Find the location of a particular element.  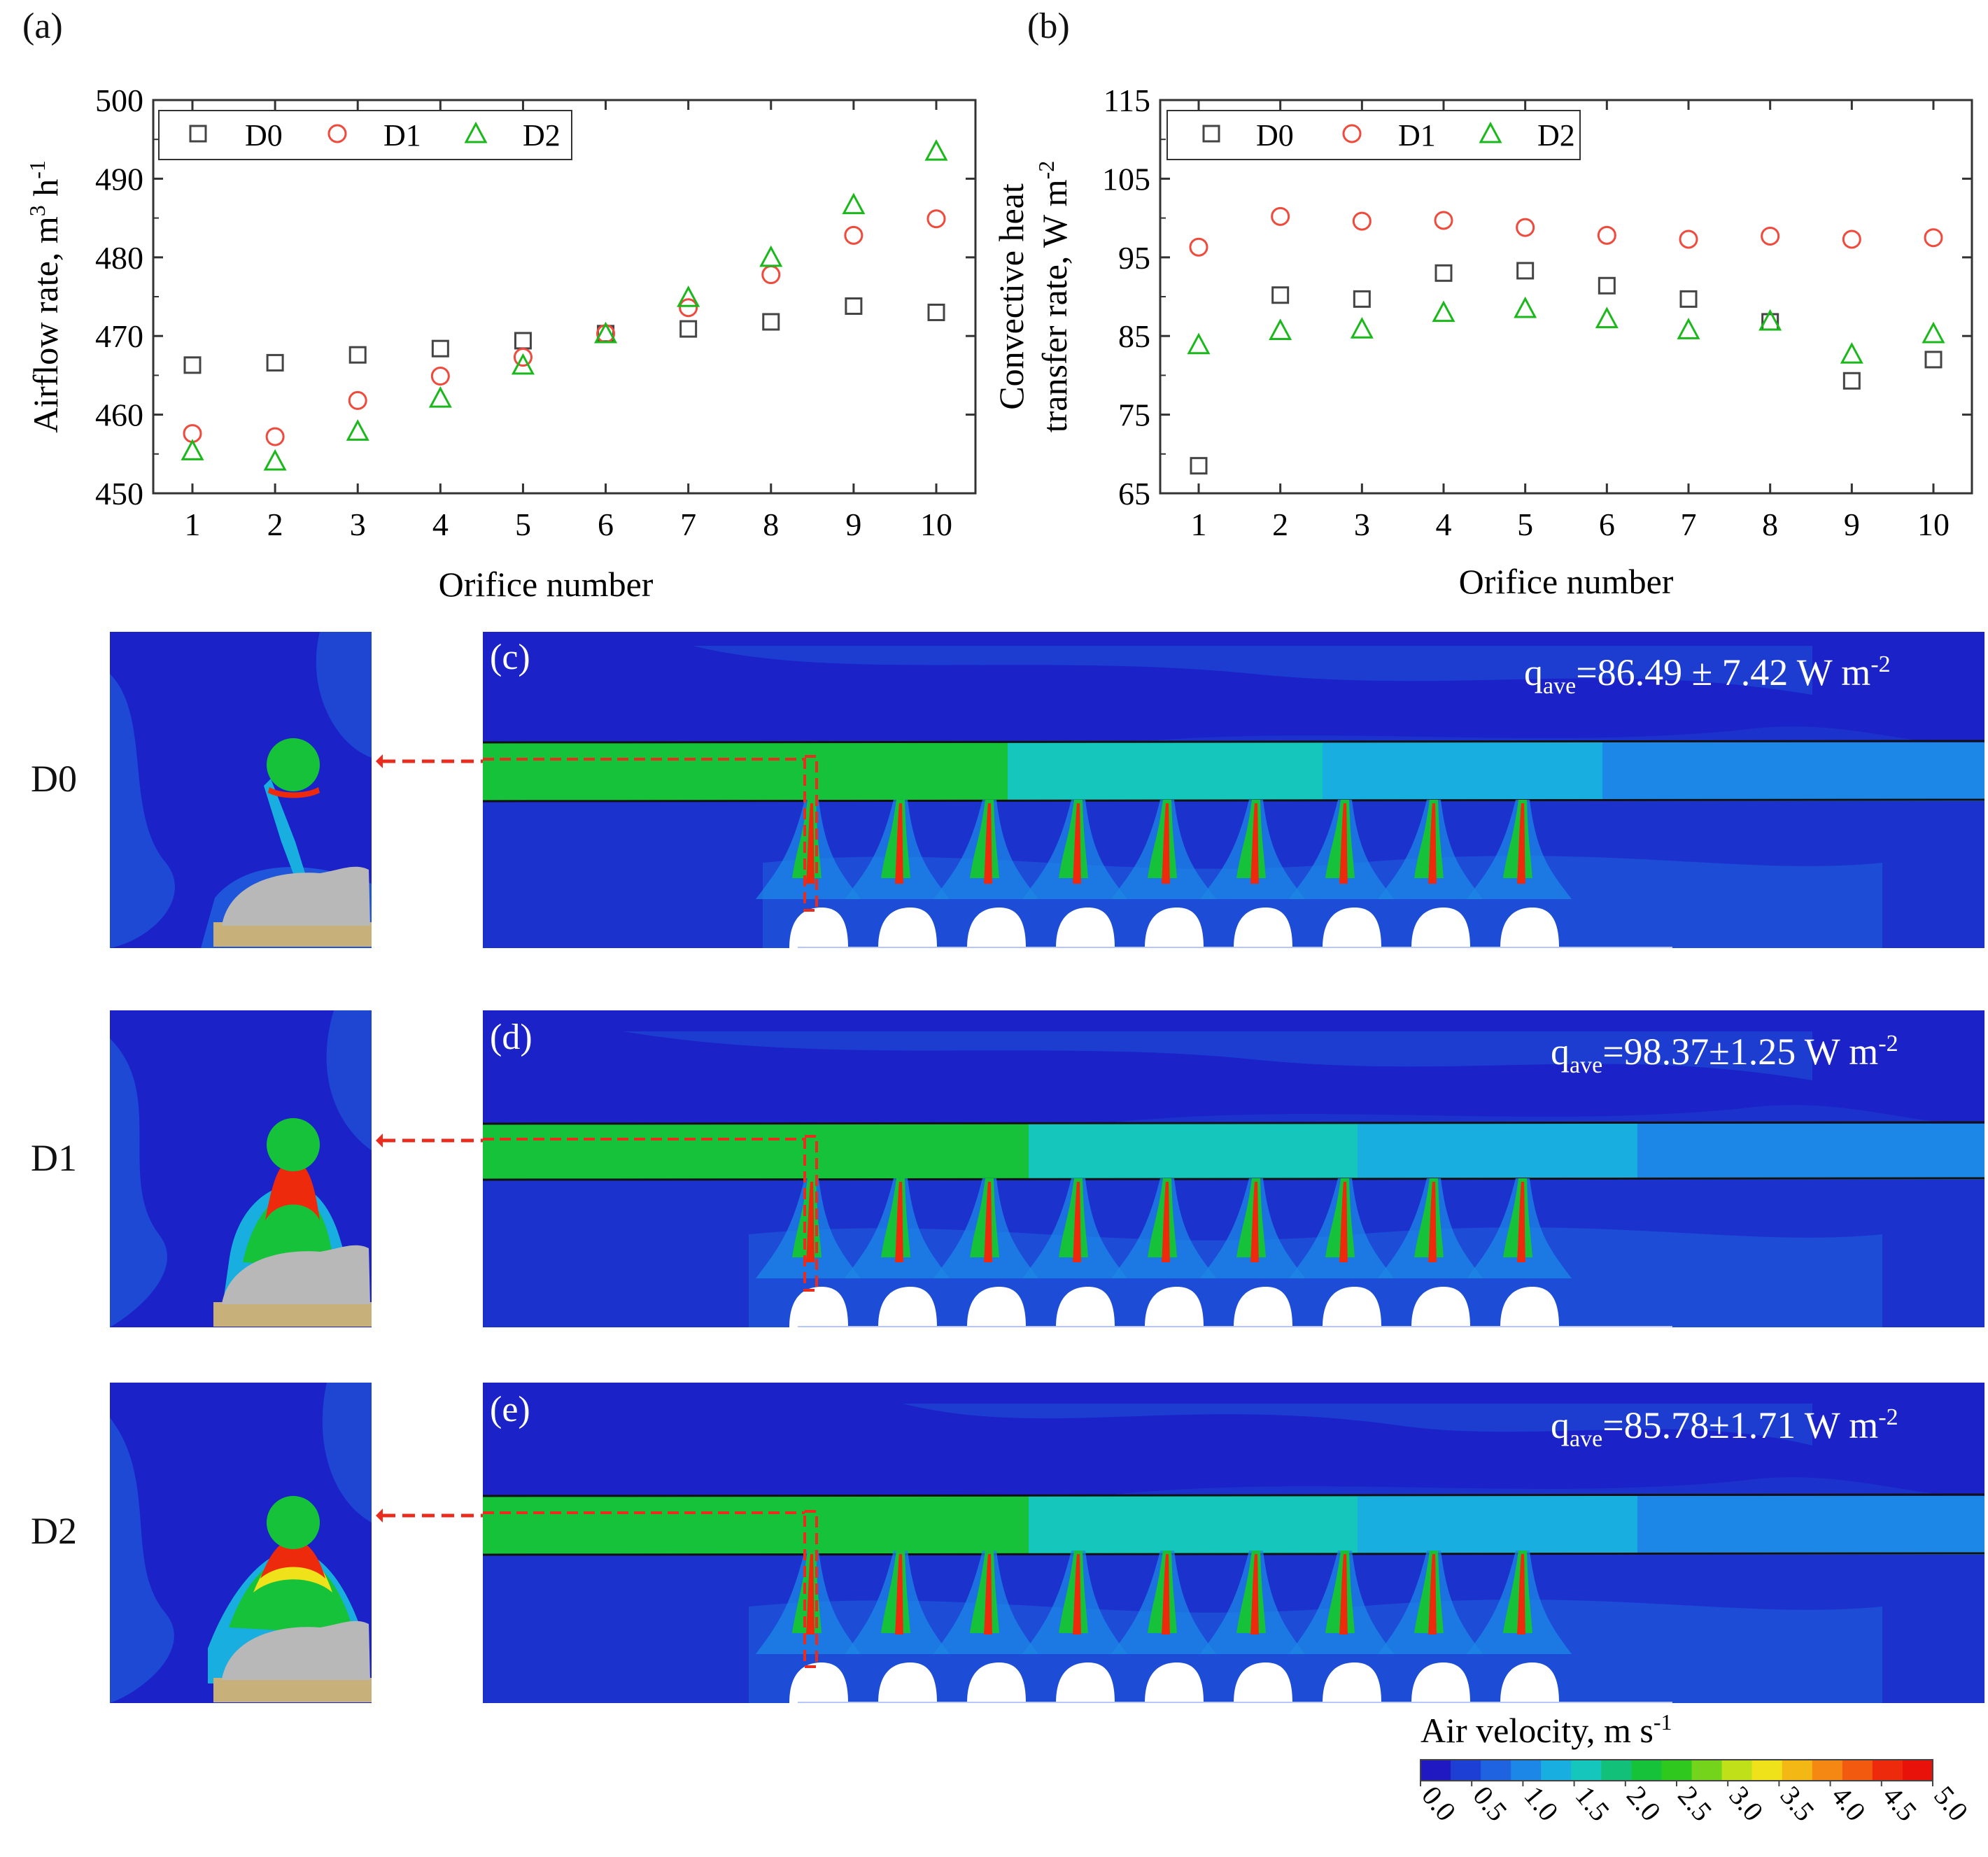

chart-a-points is located at coordinates (564, 305).